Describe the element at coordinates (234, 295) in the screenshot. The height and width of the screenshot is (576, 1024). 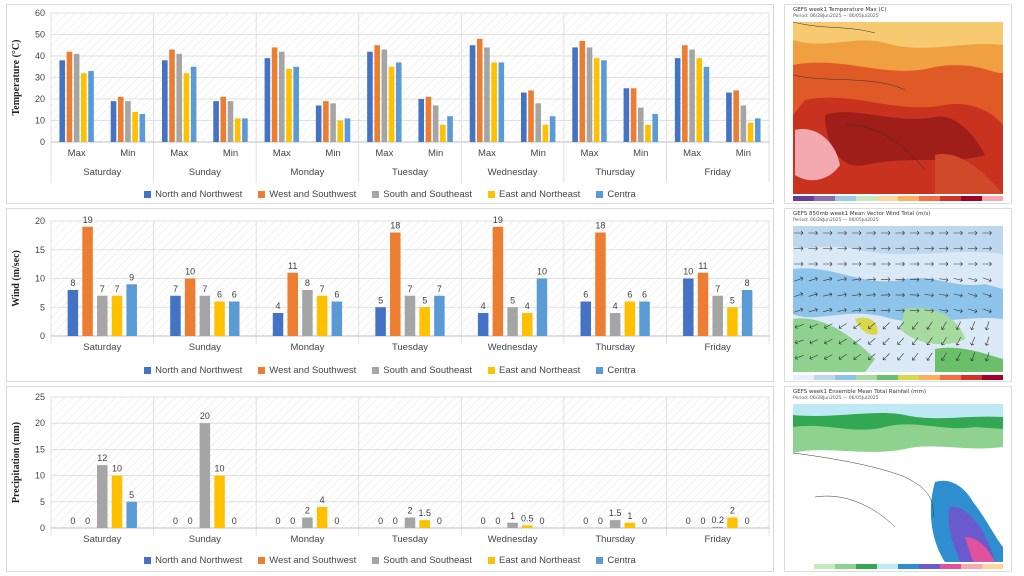
I see `data-label: 6` at that location.